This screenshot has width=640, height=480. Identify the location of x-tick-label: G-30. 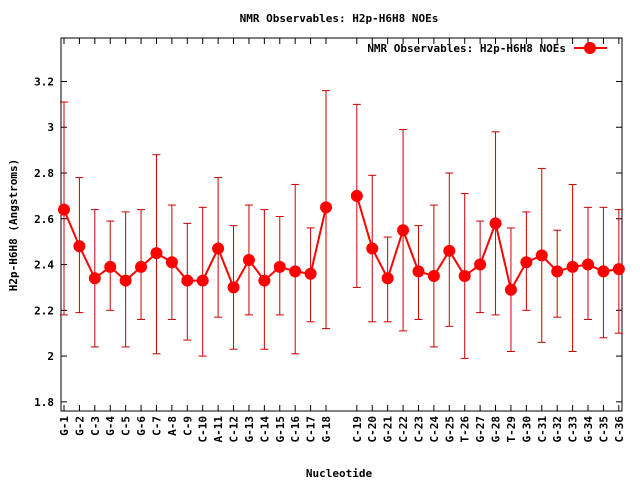
(526, 429).